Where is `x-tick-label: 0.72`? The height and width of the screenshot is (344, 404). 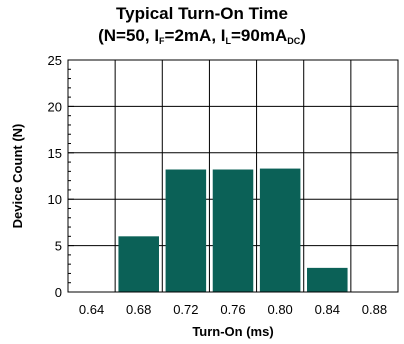
x-tick-label: 0.72 is located at coordinates (185, 309).